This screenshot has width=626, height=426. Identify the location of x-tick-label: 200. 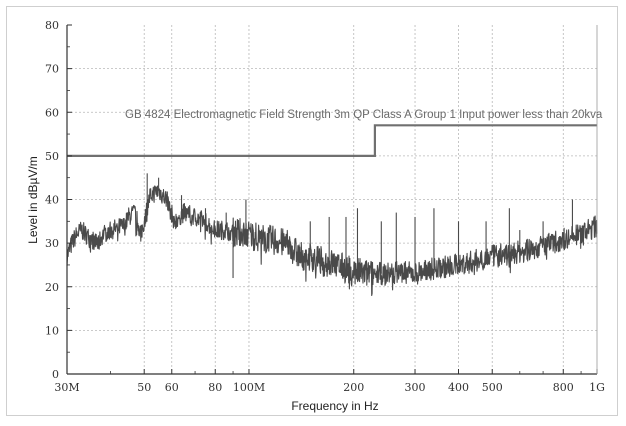
(353, 387).